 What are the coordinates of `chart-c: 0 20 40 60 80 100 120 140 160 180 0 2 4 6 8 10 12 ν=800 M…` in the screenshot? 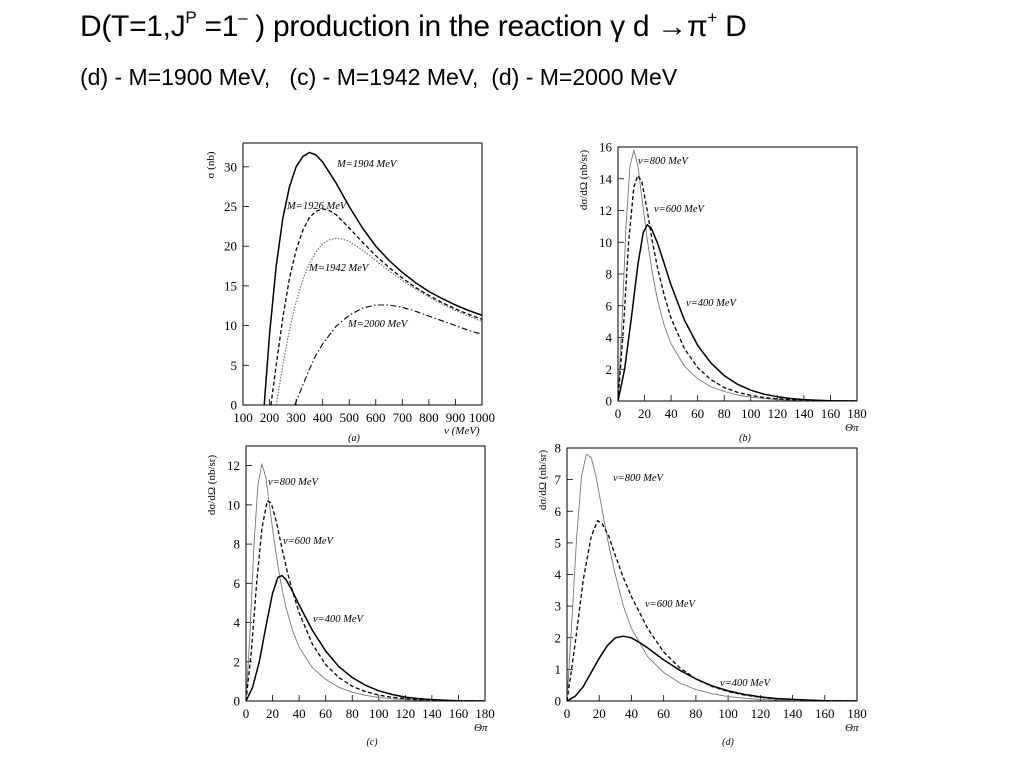 It's located at (350, 596).